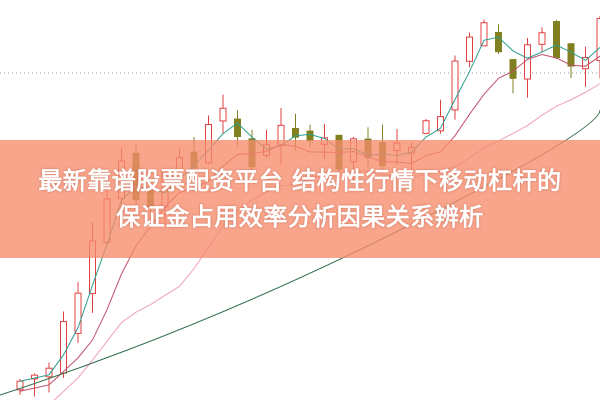  Describe the element at coordinates (300, 181) in the screenshot. I see `article-title-line-1: 最新靠谱股票配资平台 结构性行情下移动杠杆的` at that location.